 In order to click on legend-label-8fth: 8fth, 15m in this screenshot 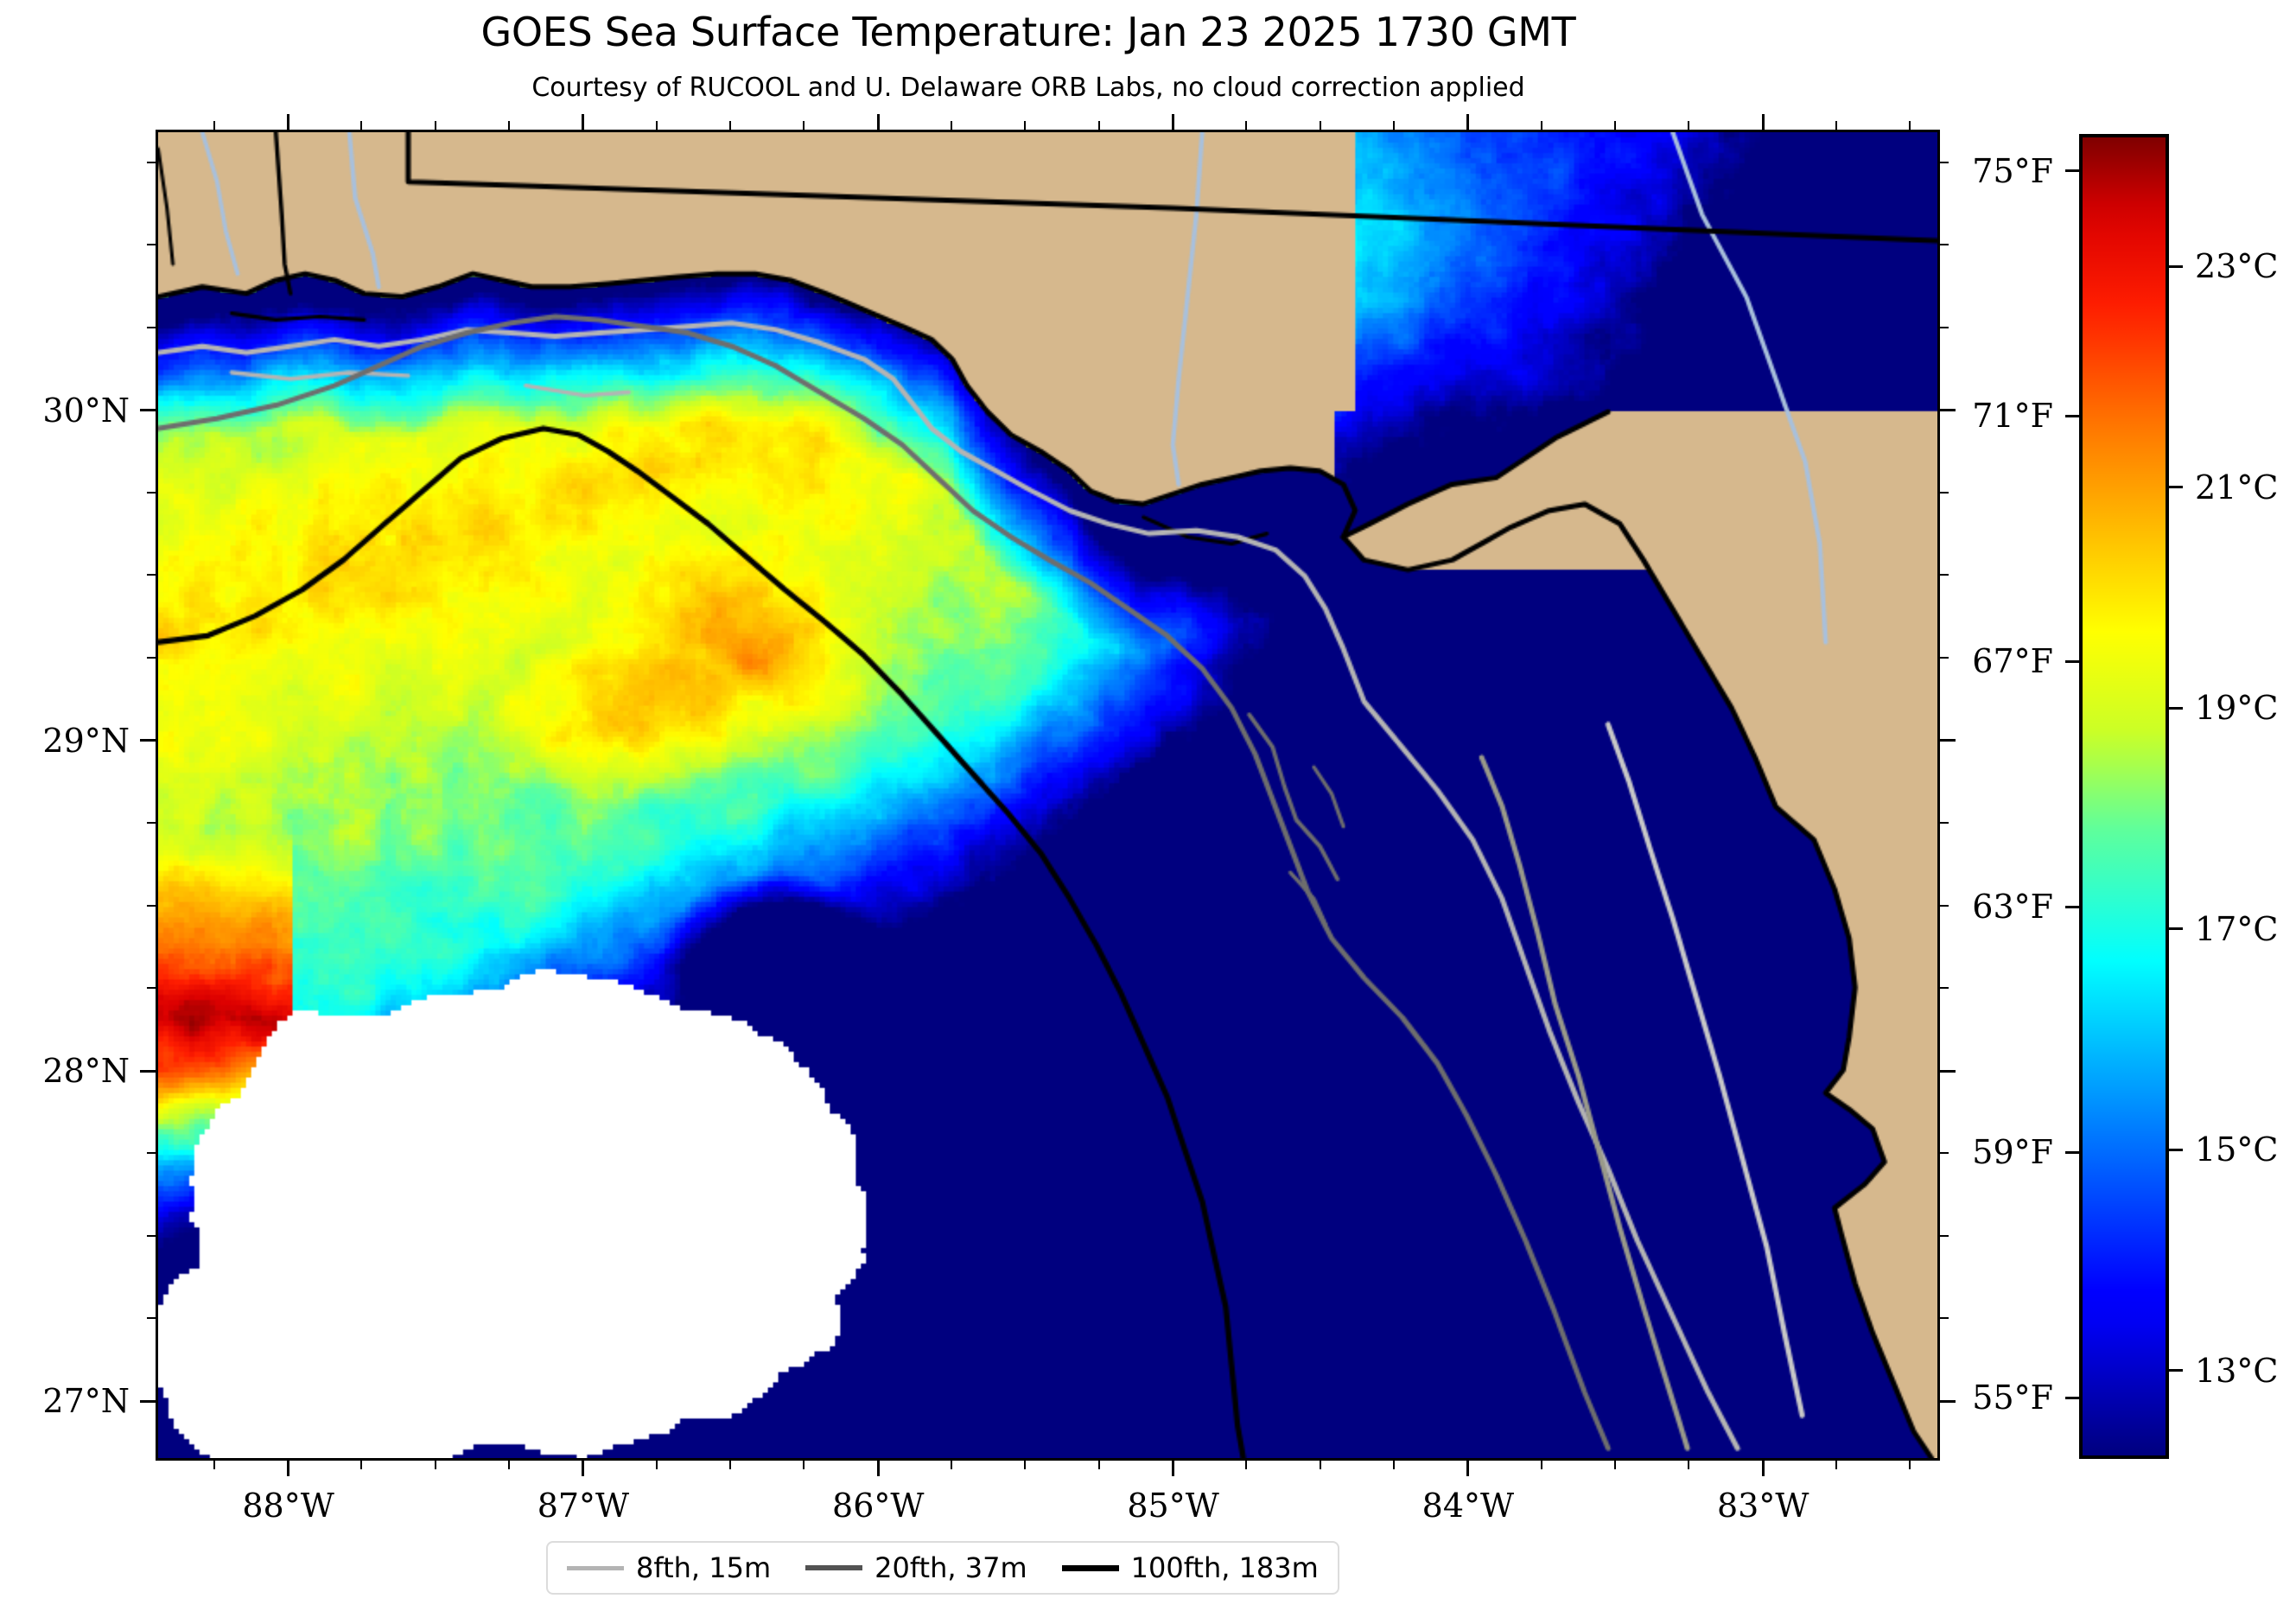, I will do `click(704, 1567)`.